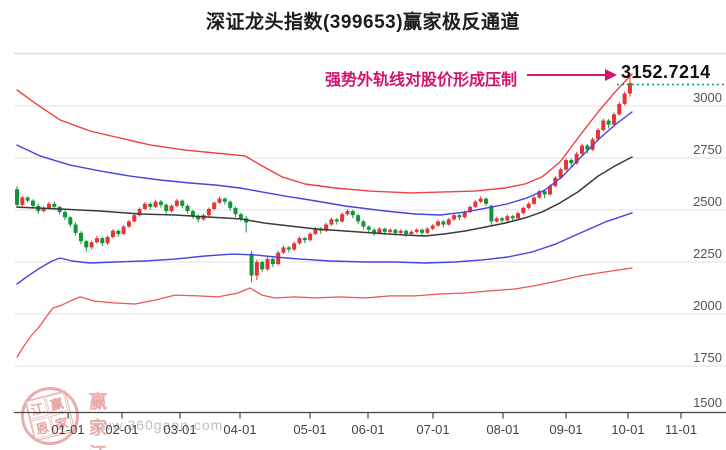  What do you see at coordinates (707, 97) in the screenshot?
I see `y-axis-label: 3000` at bounding box center [707, 97].